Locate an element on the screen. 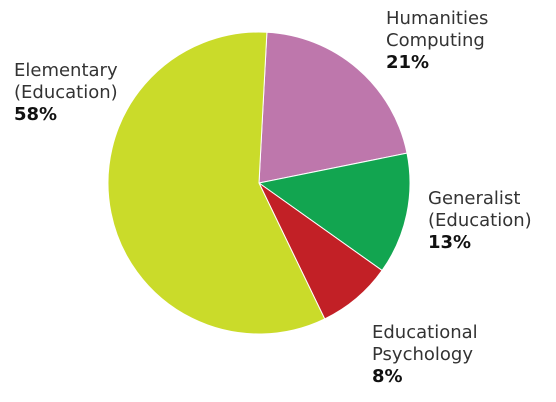  slice-percent-humanities-computing: 21% is located at coordinates (408, 62).